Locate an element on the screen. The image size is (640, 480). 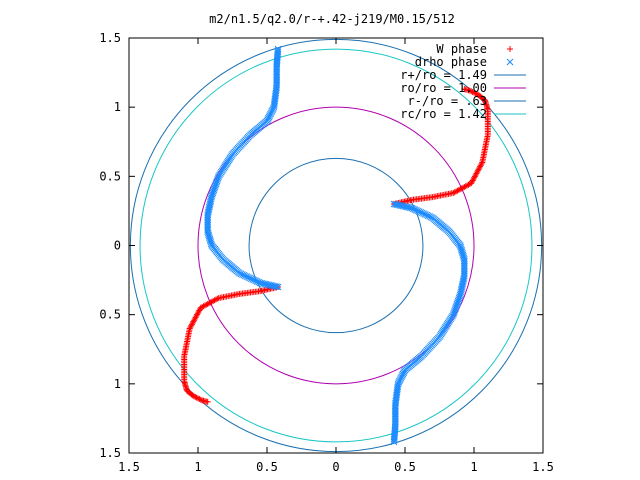
chart-title: m2/n1.5/q2.0/r-+.42-j219/M0.15/512 is located at coordinates (332, 19).